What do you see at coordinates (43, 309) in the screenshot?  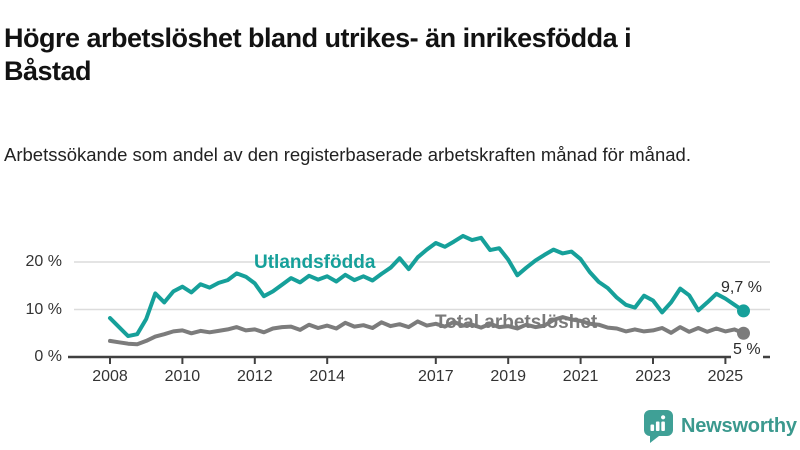 I see `y-tick-label-10: 10 %` at bounding box center [43, 309].